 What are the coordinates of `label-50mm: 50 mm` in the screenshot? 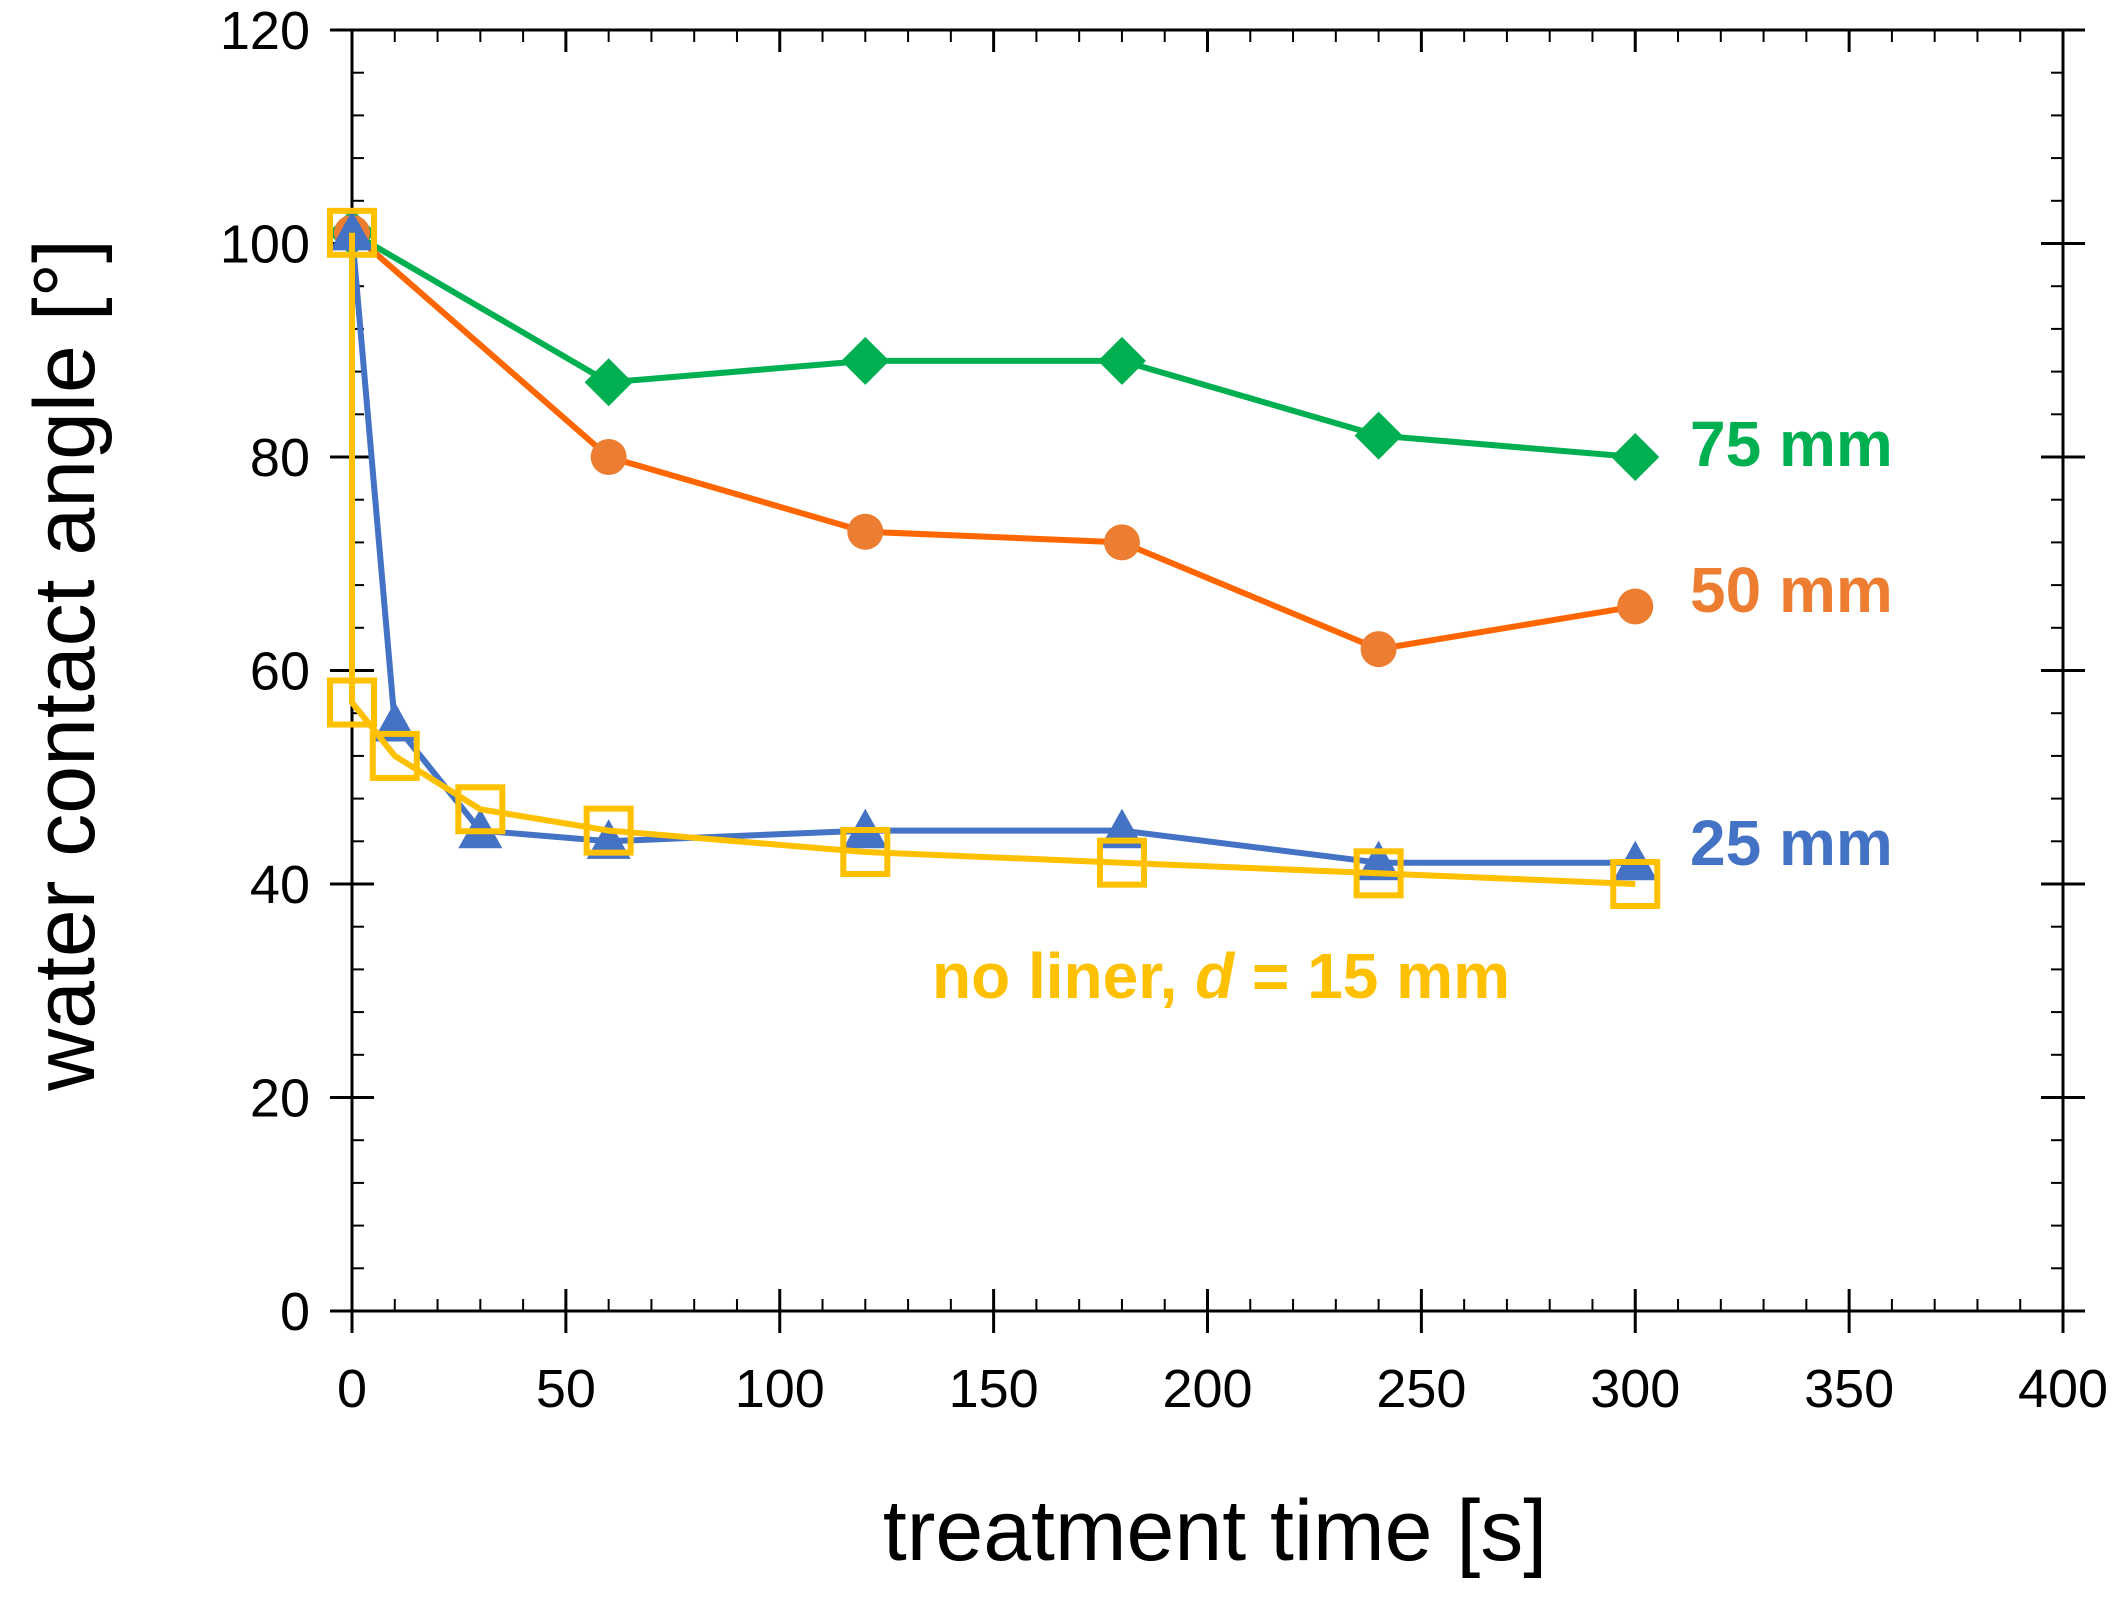 It's located at (1791, 590).